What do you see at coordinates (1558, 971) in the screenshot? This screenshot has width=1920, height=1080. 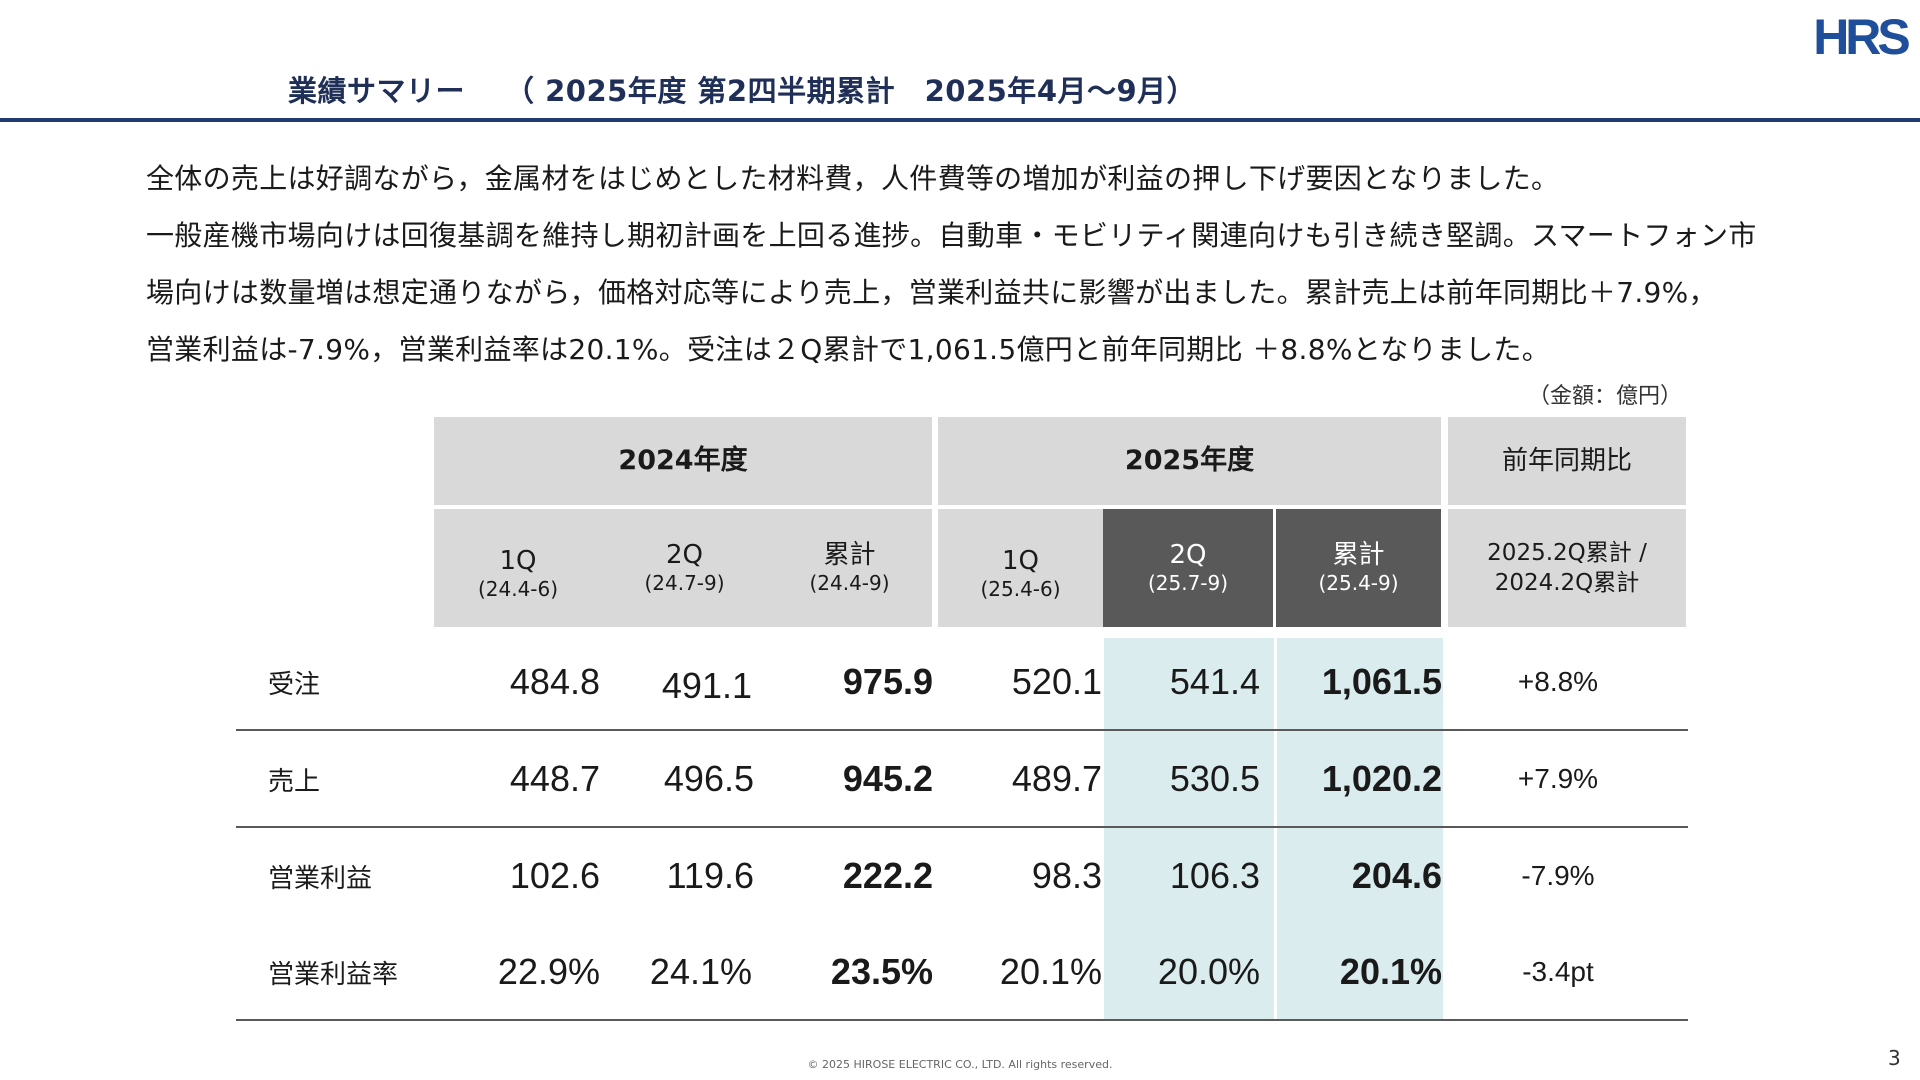 I see `cell-yoy: -3.4pt` at bounding box center [1558, 971].